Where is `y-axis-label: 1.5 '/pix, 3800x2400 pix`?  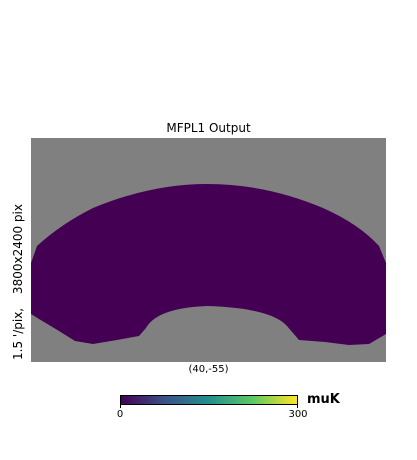
y-axis-label: 1.5 '/pix, 3800x2400 pix is located at coordinates (18, 277).